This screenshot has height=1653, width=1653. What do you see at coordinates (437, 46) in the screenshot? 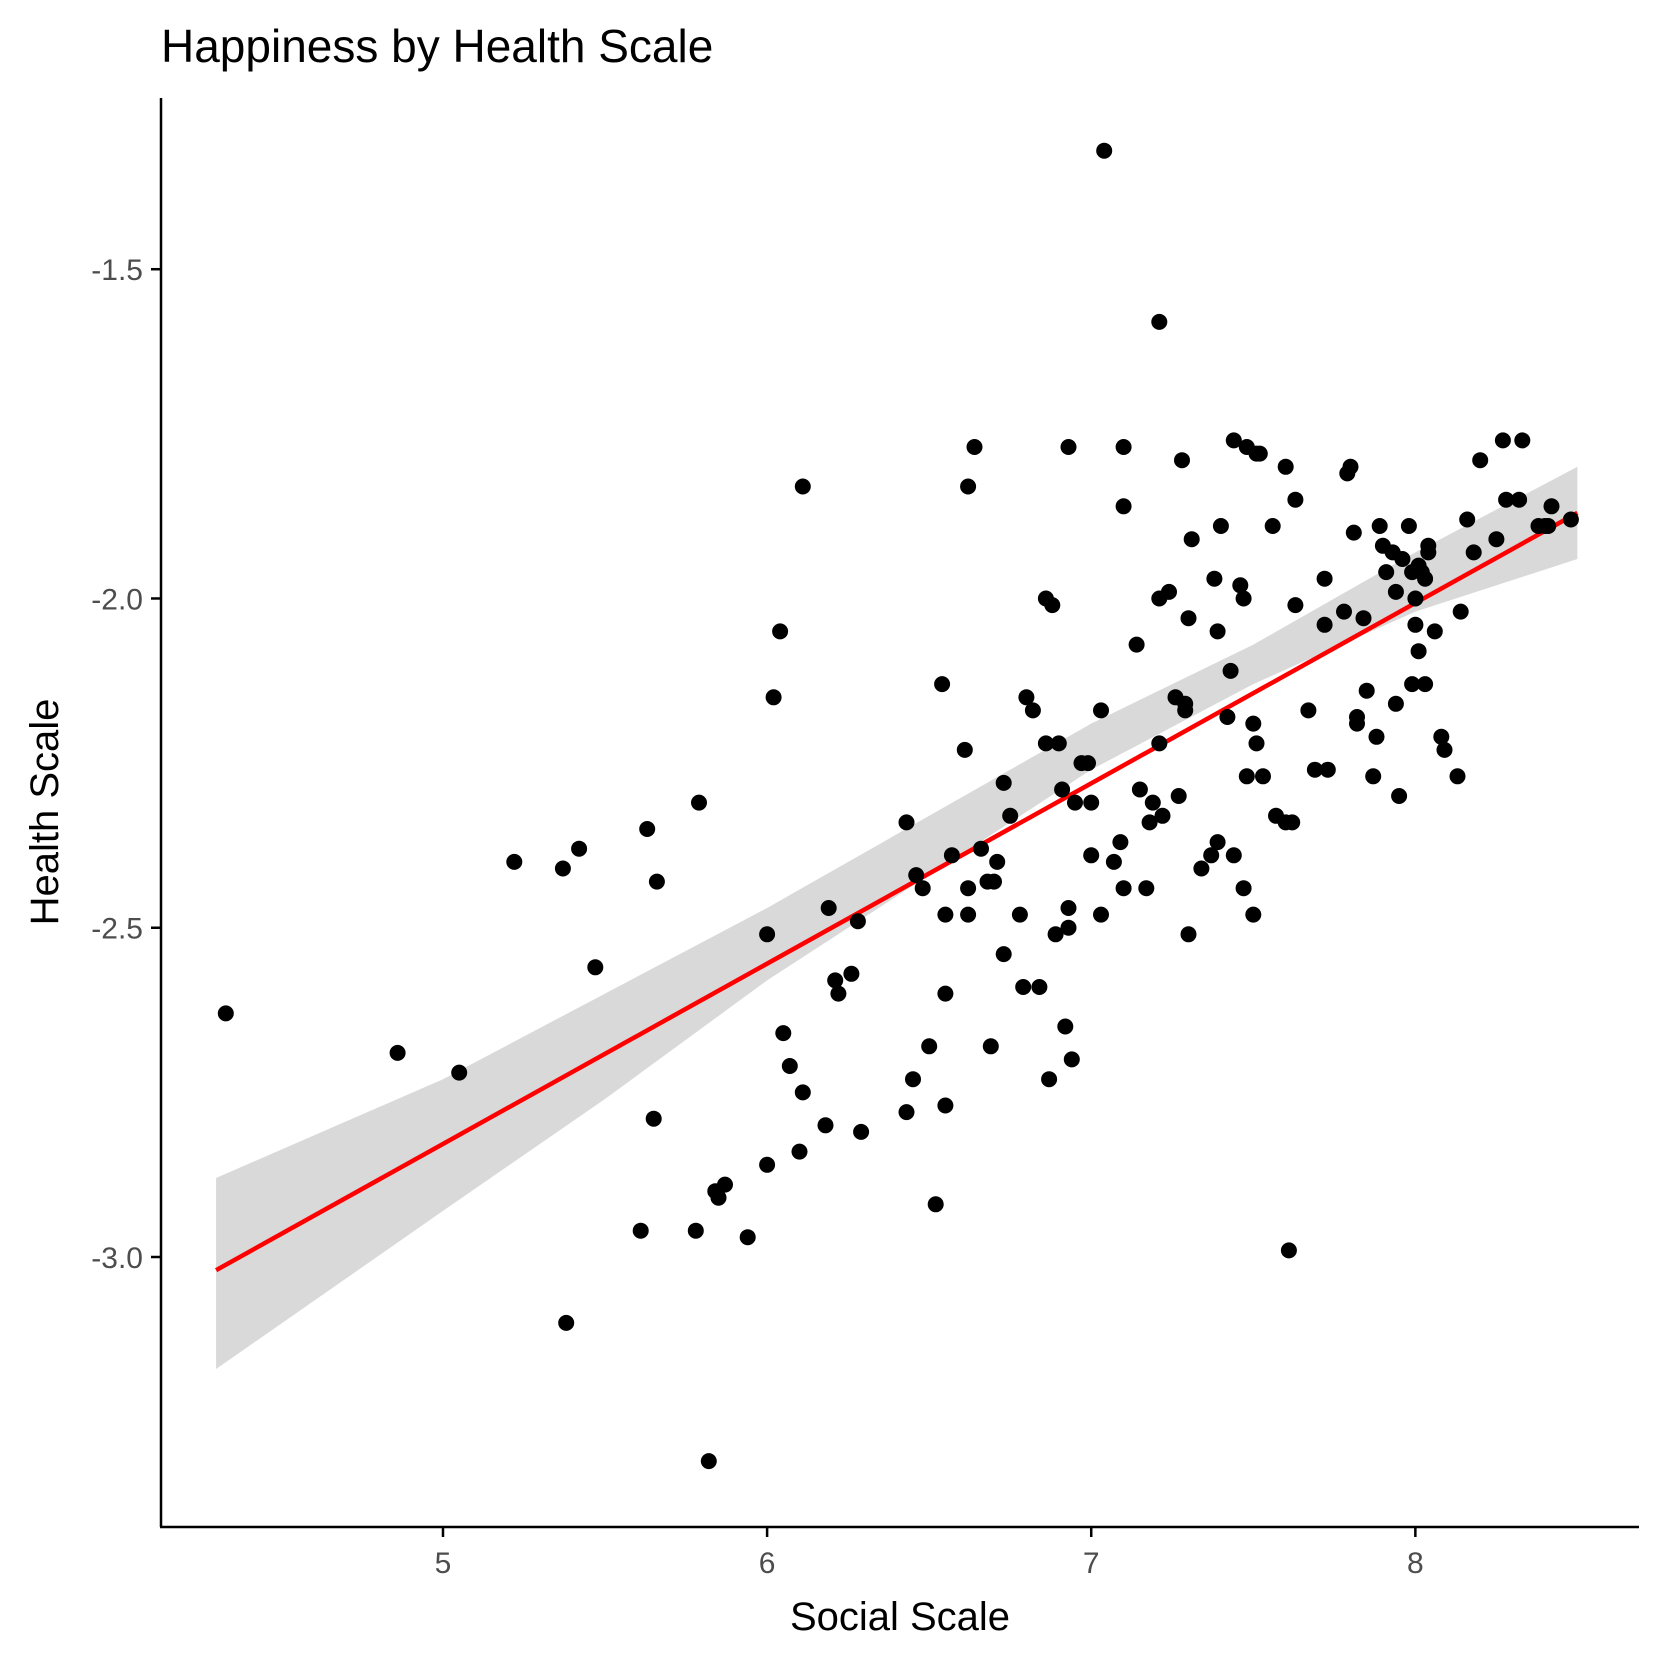
I see `chart-title: Happiness by Health Scale` at bounding box center [437, 46].